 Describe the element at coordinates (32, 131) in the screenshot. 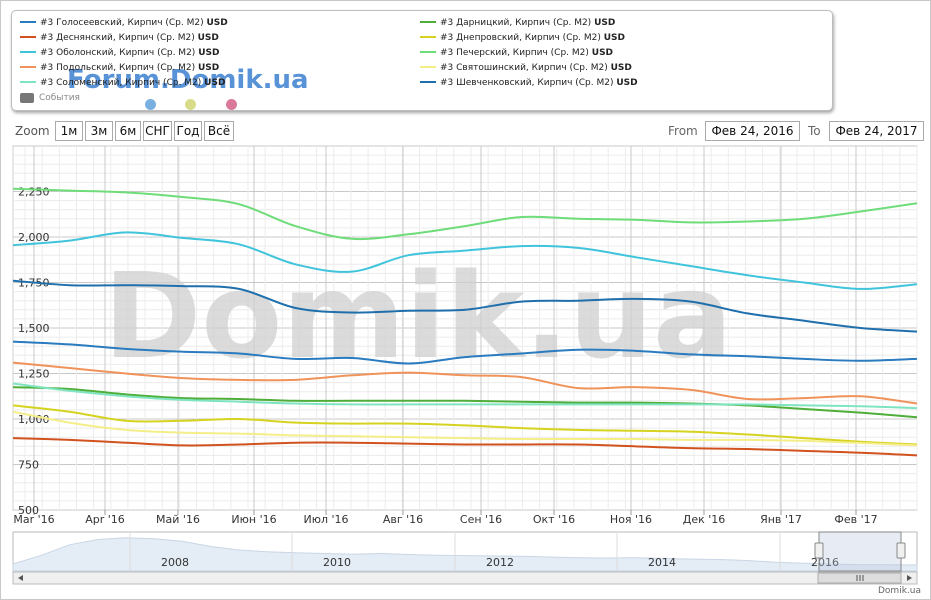

I see `zoom-label: Zoom` at that location.